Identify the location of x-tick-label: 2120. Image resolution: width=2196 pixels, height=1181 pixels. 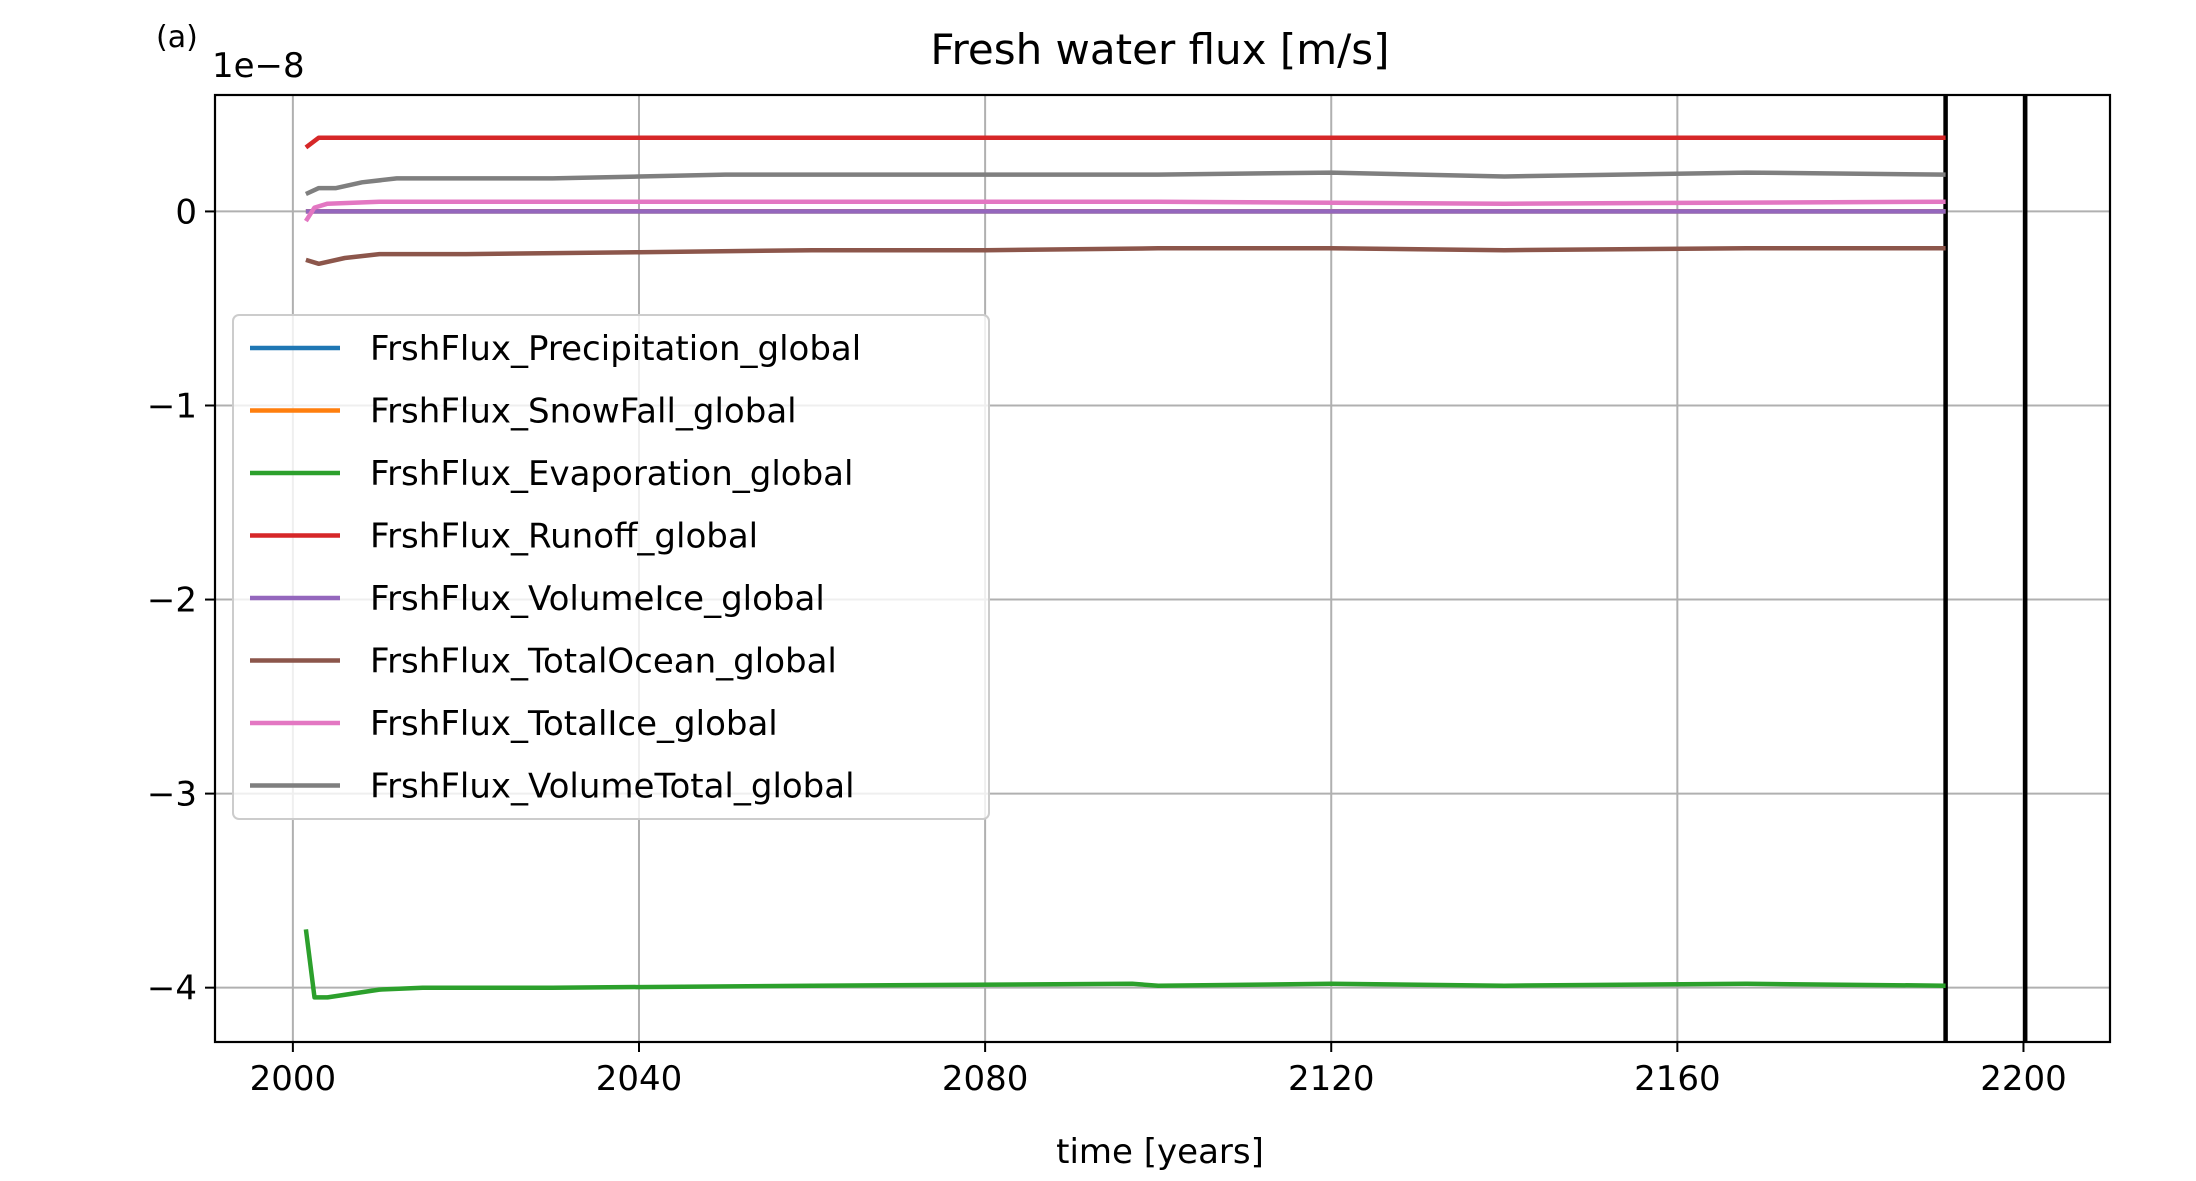
(1331, 1079).